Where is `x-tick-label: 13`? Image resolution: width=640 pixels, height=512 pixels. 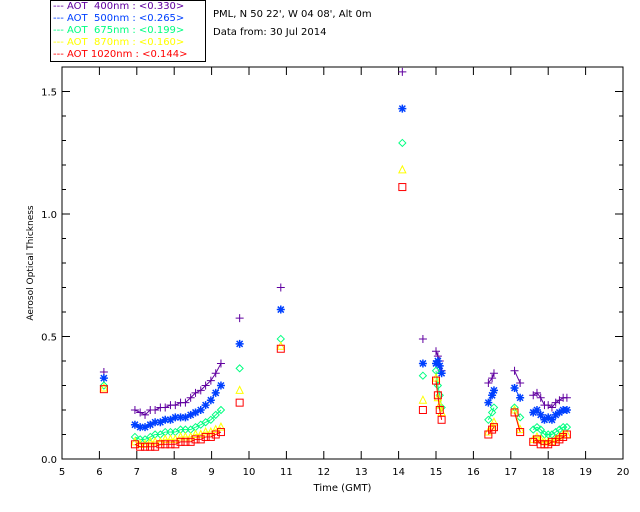 x-tick-label: 13 is located at coordinates (361, 472).